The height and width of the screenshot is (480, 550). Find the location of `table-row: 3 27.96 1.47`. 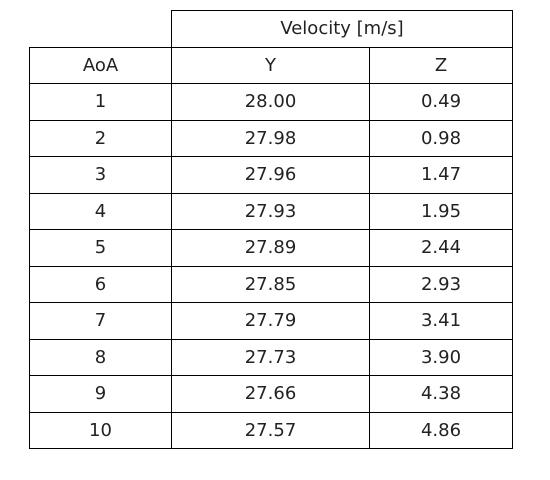

table-row: 3 27.96 1.47 is located at coordinates (271, 175).